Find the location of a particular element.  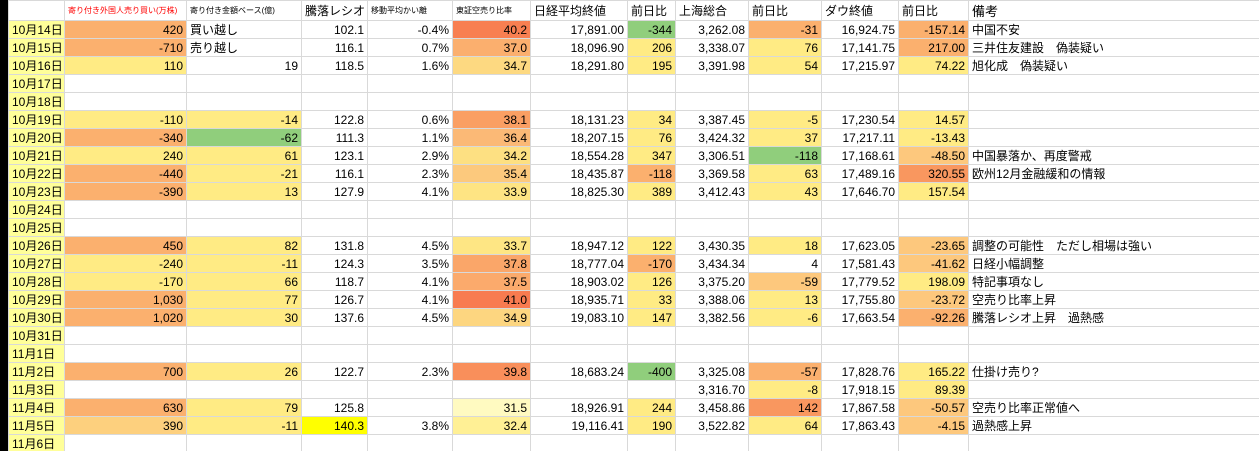

cell-dow: 17,867.58 is located at coordinates (860, 407).